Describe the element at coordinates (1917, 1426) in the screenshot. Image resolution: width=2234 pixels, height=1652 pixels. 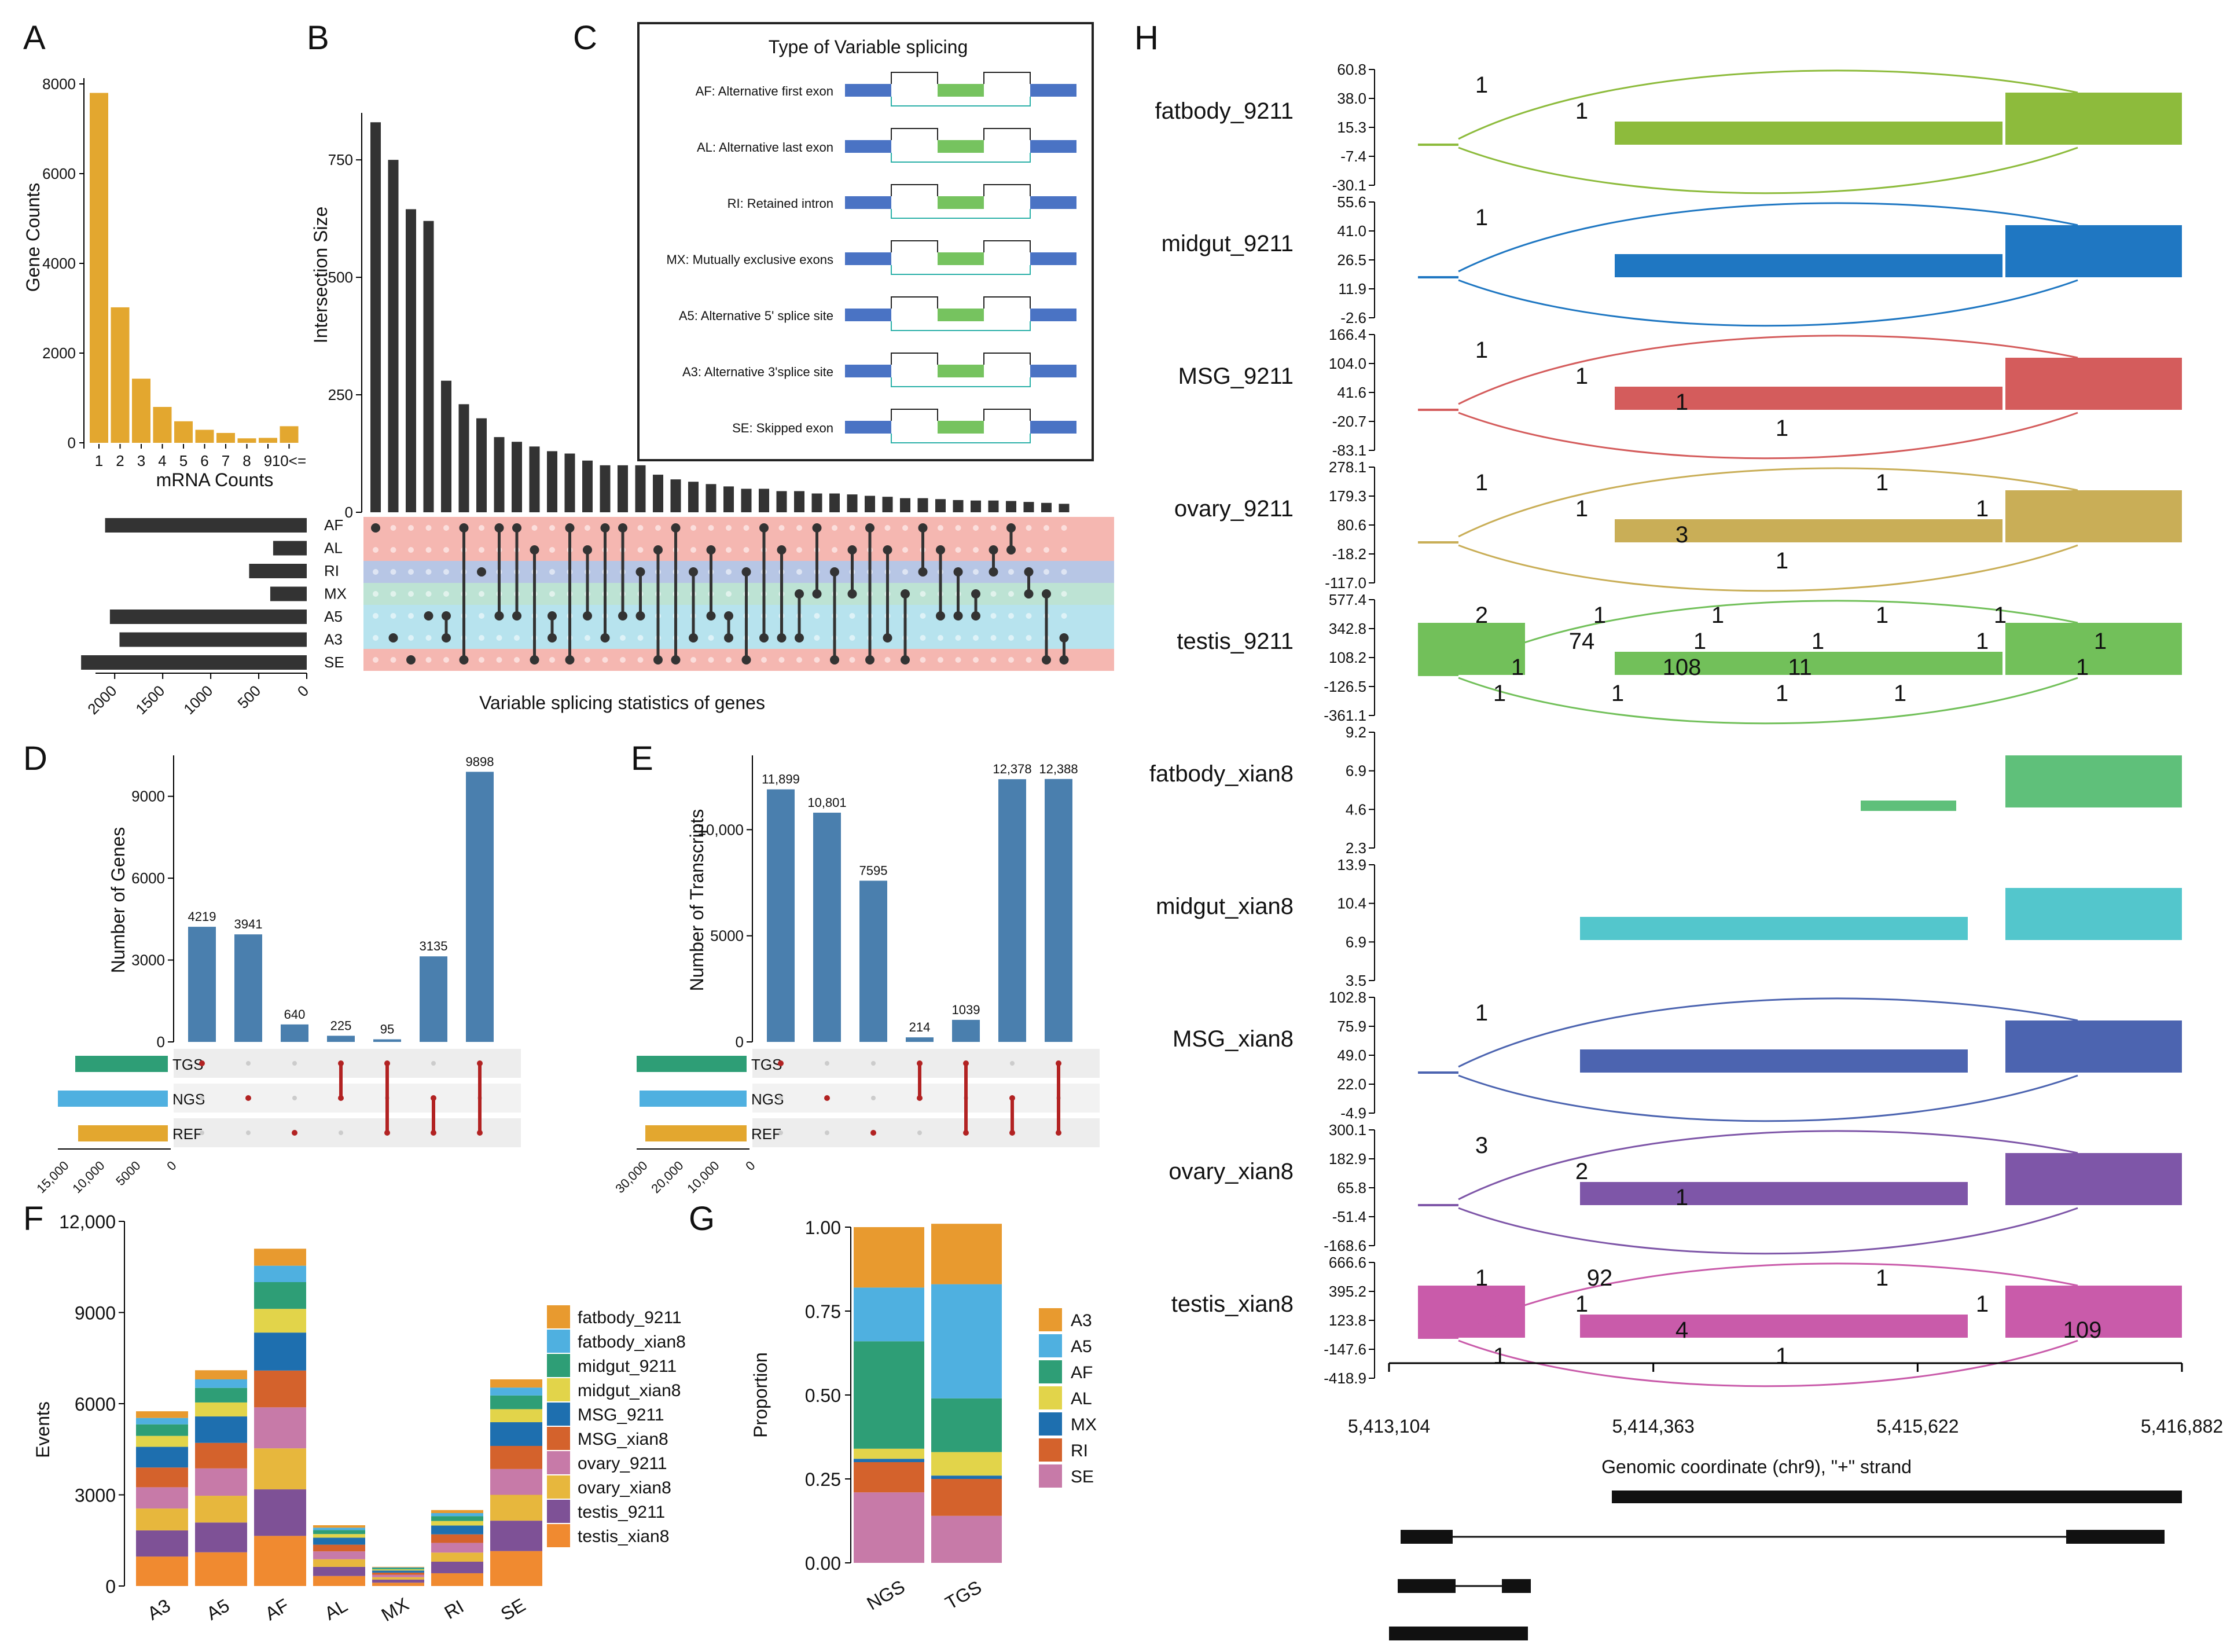
I see `h-x-tick-label: 5,415,622` at that location.